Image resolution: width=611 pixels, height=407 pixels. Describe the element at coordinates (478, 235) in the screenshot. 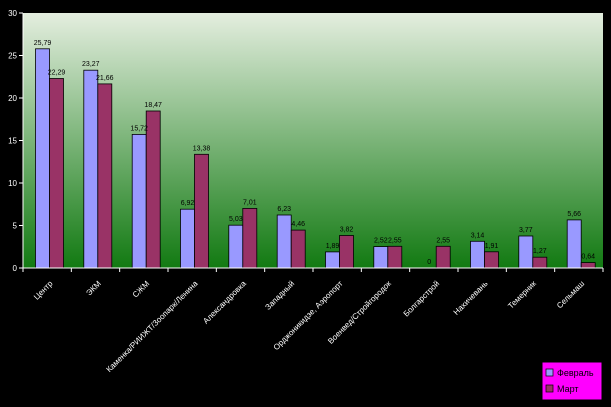

I see `value-label-feb-9: 3,14` at that location.